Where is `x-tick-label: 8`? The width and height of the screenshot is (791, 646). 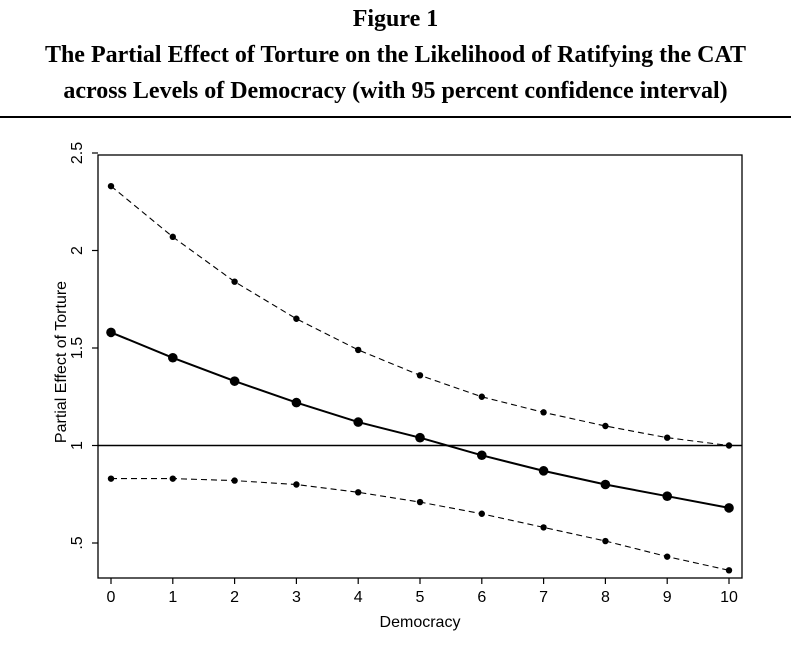
x-tick-label: 8 is located at coordinates (605, 597).